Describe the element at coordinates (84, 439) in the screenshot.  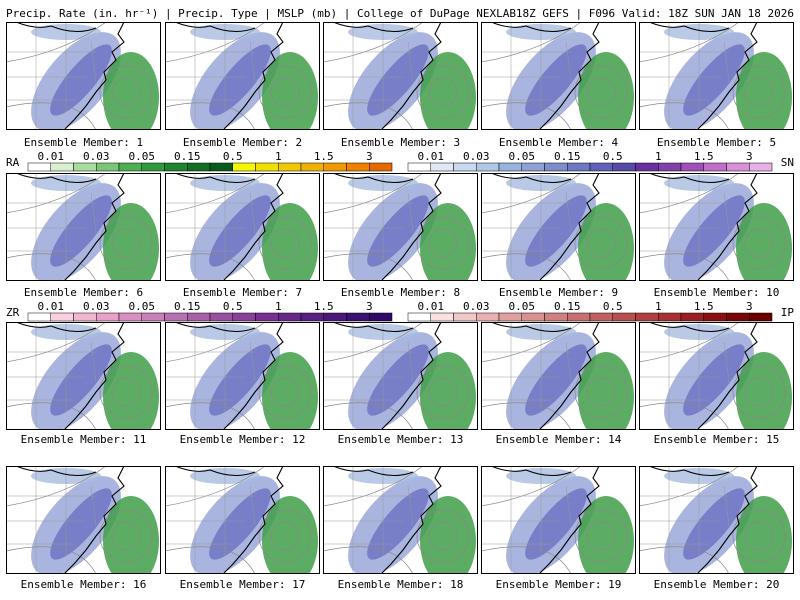
I see `panel-label: Ensemble Member: 11` at that location.